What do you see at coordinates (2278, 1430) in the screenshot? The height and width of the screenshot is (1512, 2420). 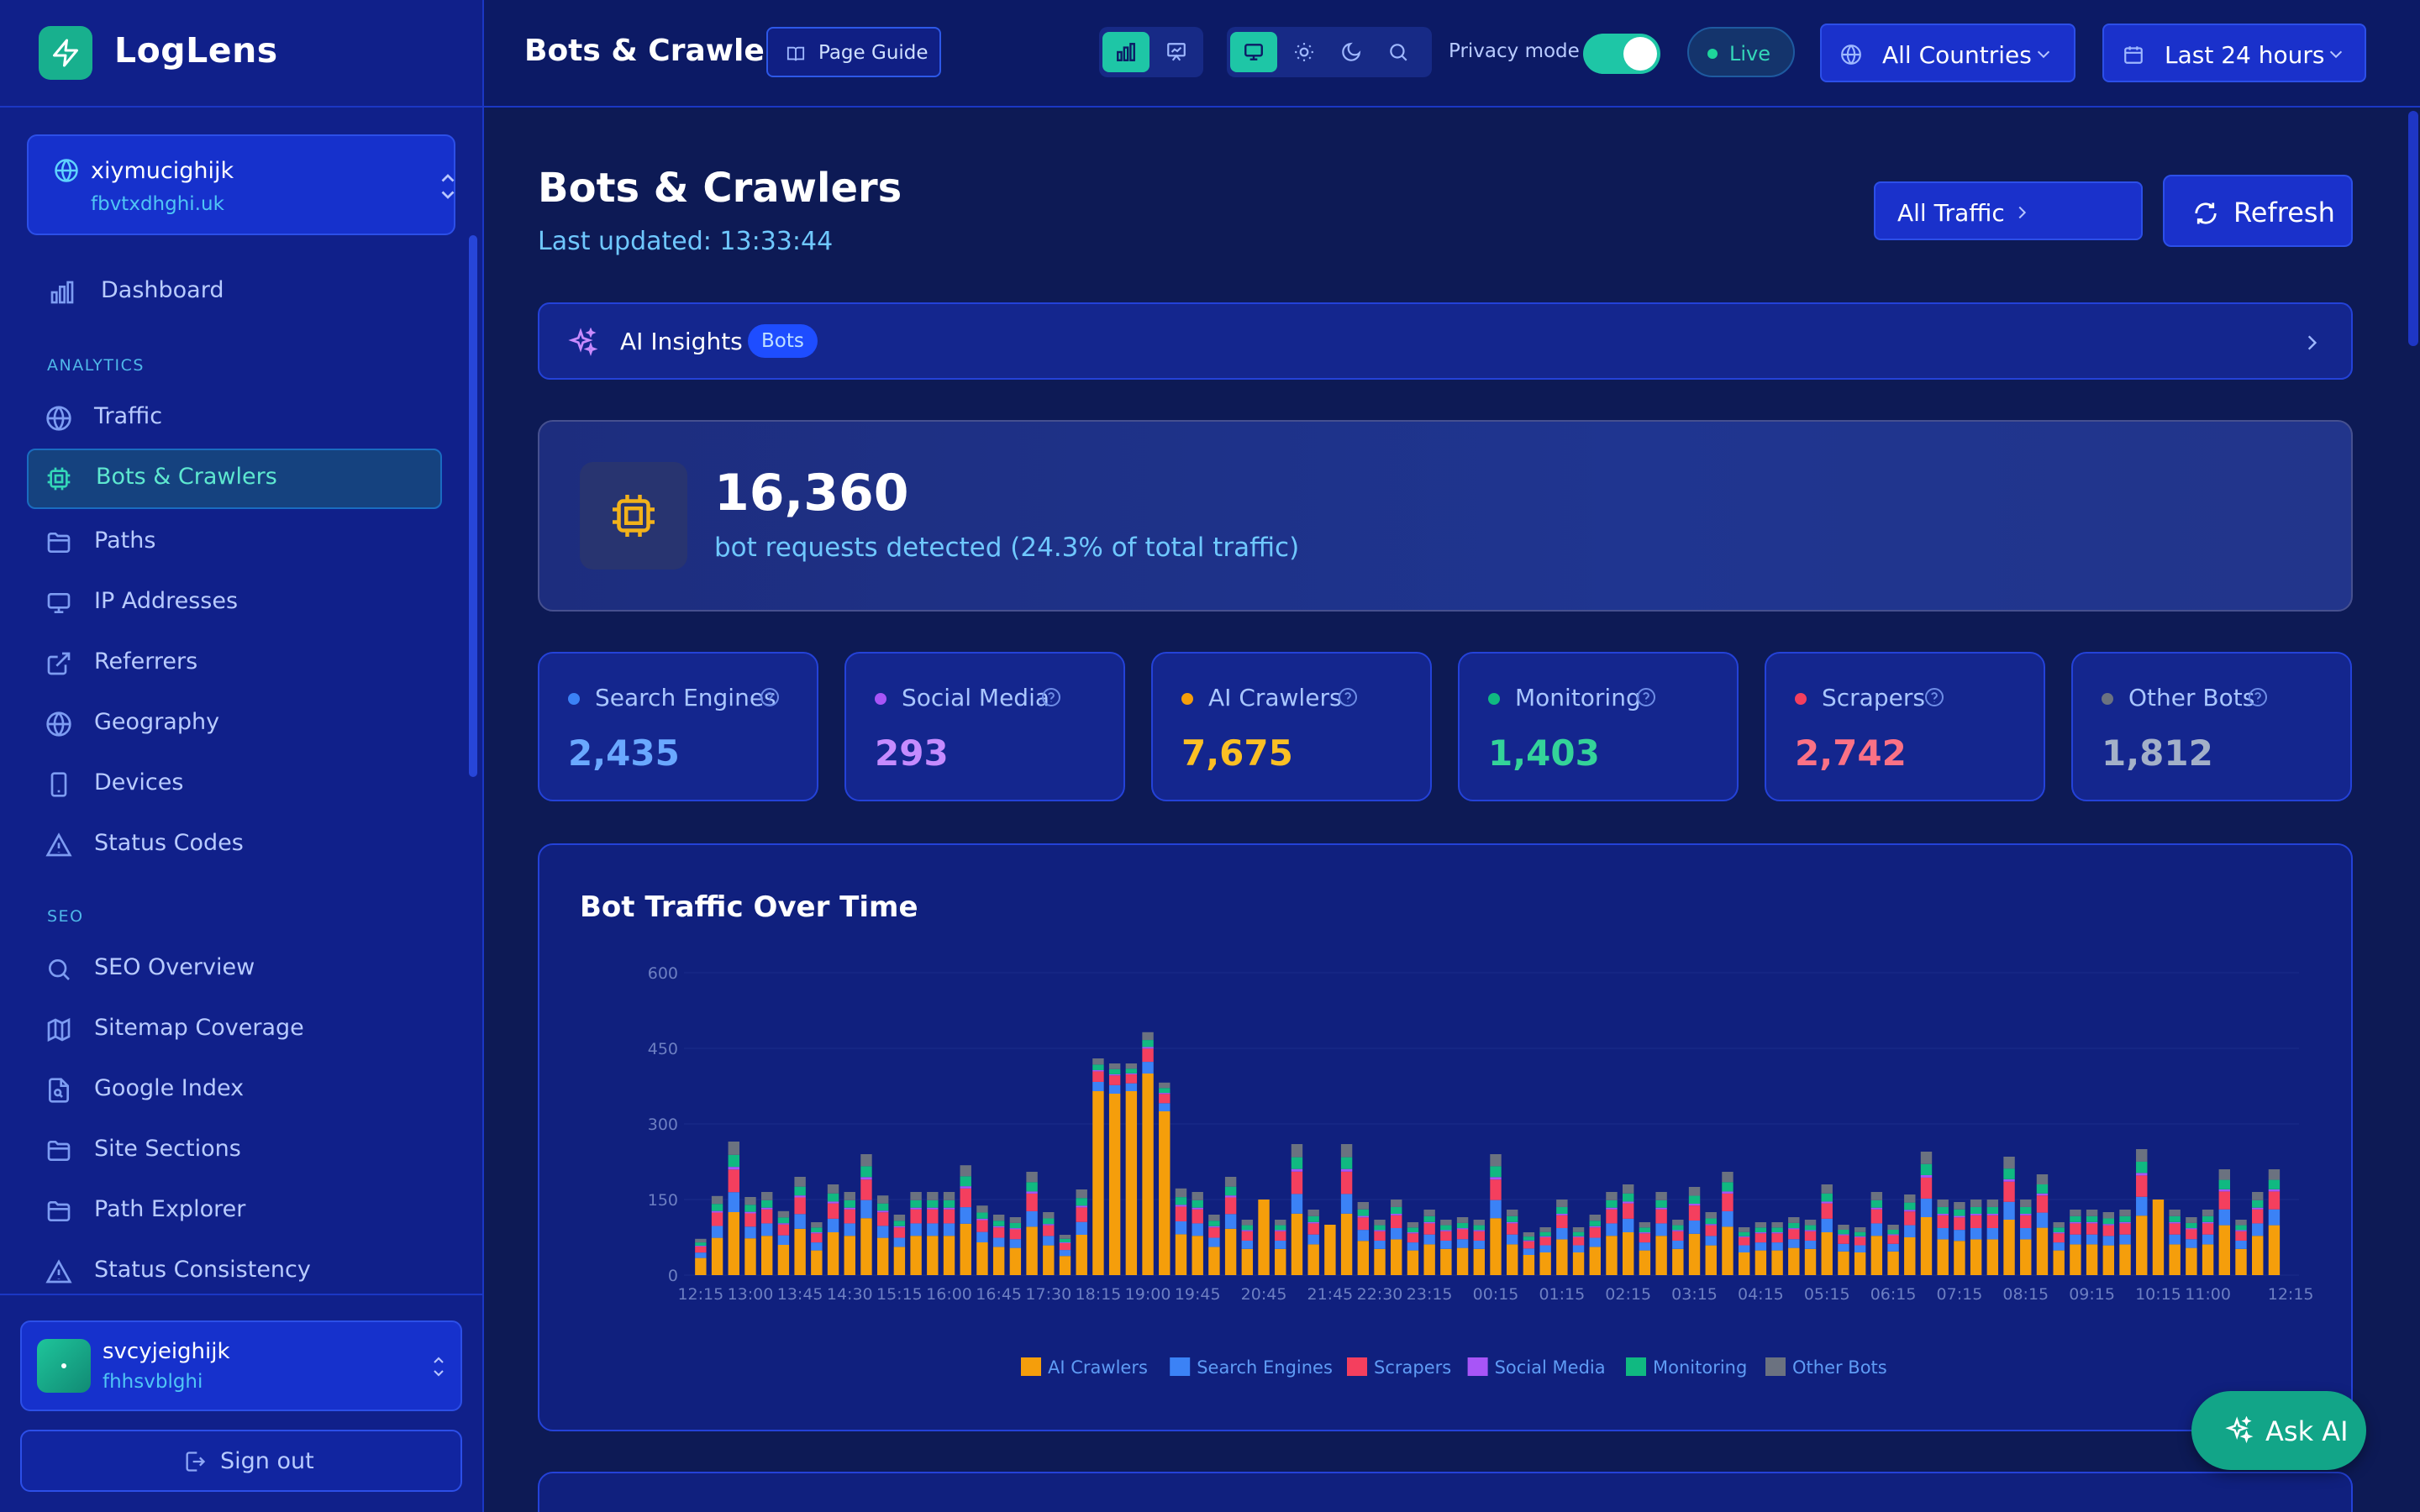 I see `ask-ai-button: Ask AI` at bounding box center [2278, 1430].